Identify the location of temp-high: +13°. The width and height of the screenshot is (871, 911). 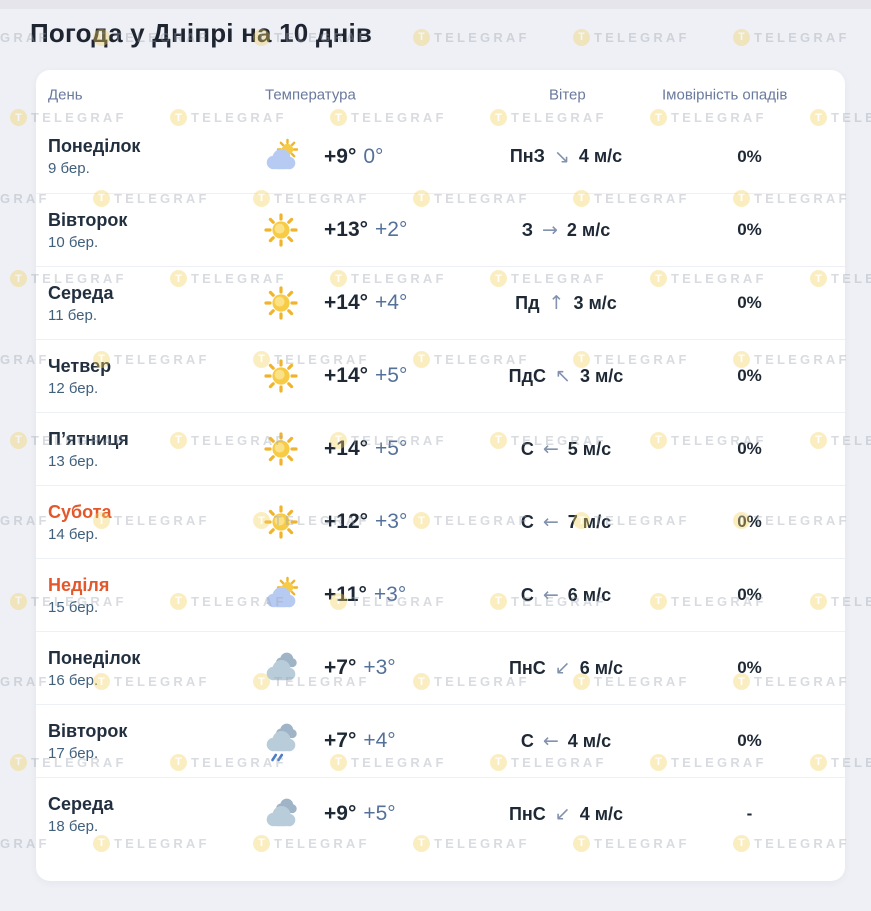
(346, 229).